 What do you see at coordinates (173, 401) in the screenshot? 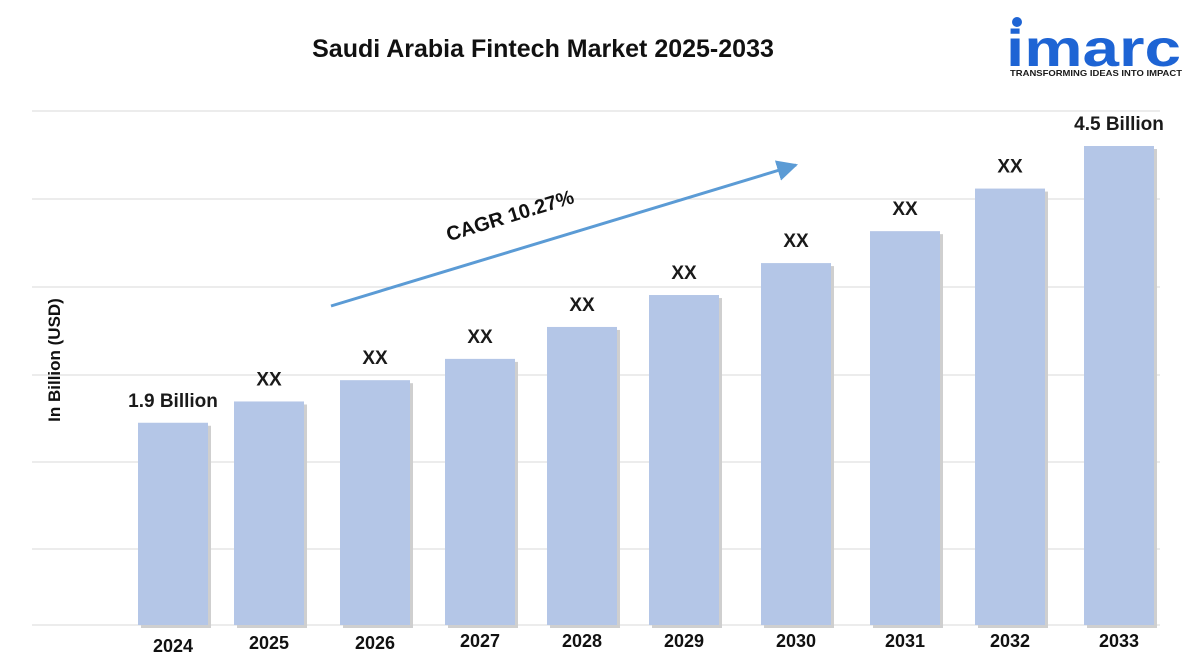
I see `data-label-2024: 1.9 Billion` at bounding box center [173, 401].